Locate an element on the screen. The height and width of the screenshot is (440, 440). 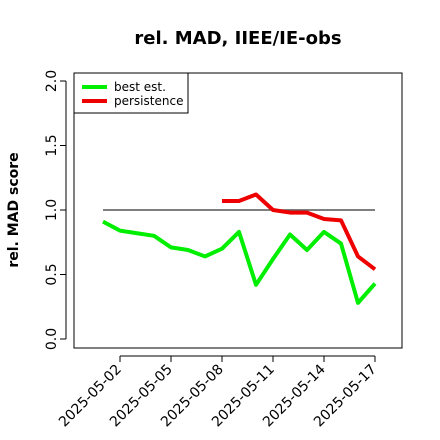
y-tick-label: 2.0 is located at coordinates (52, 81).